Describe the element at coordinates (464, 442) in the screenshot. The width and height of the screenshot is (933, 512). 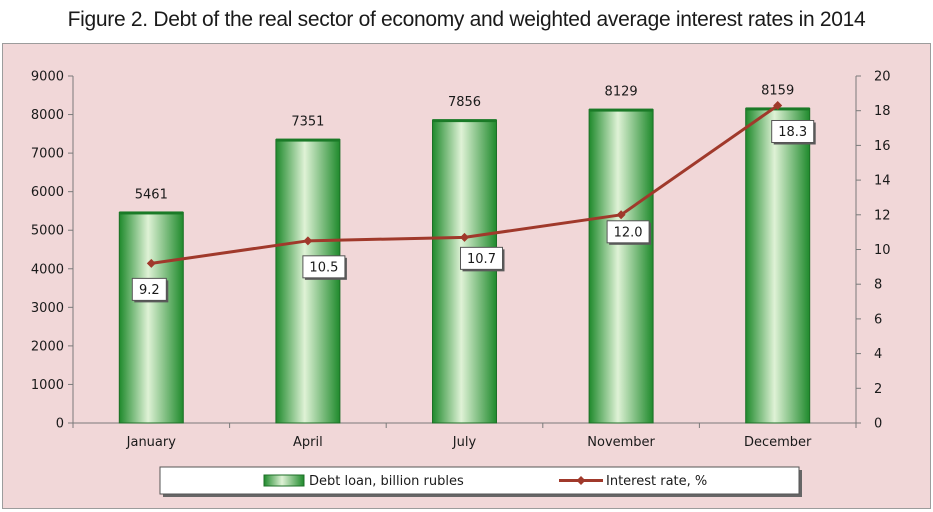
I see `x-category-label: July` at that location.